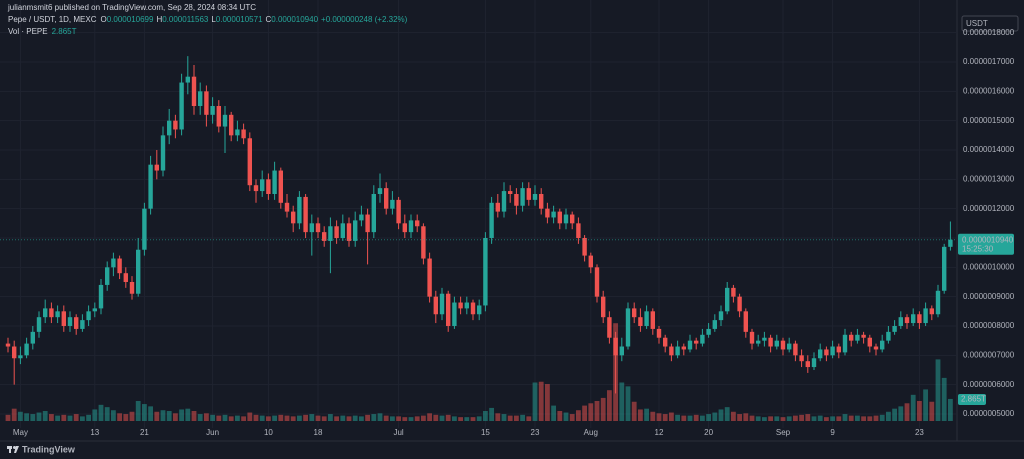  I want to click on y-tick-label: 0.0000012000, so click(989, 208).